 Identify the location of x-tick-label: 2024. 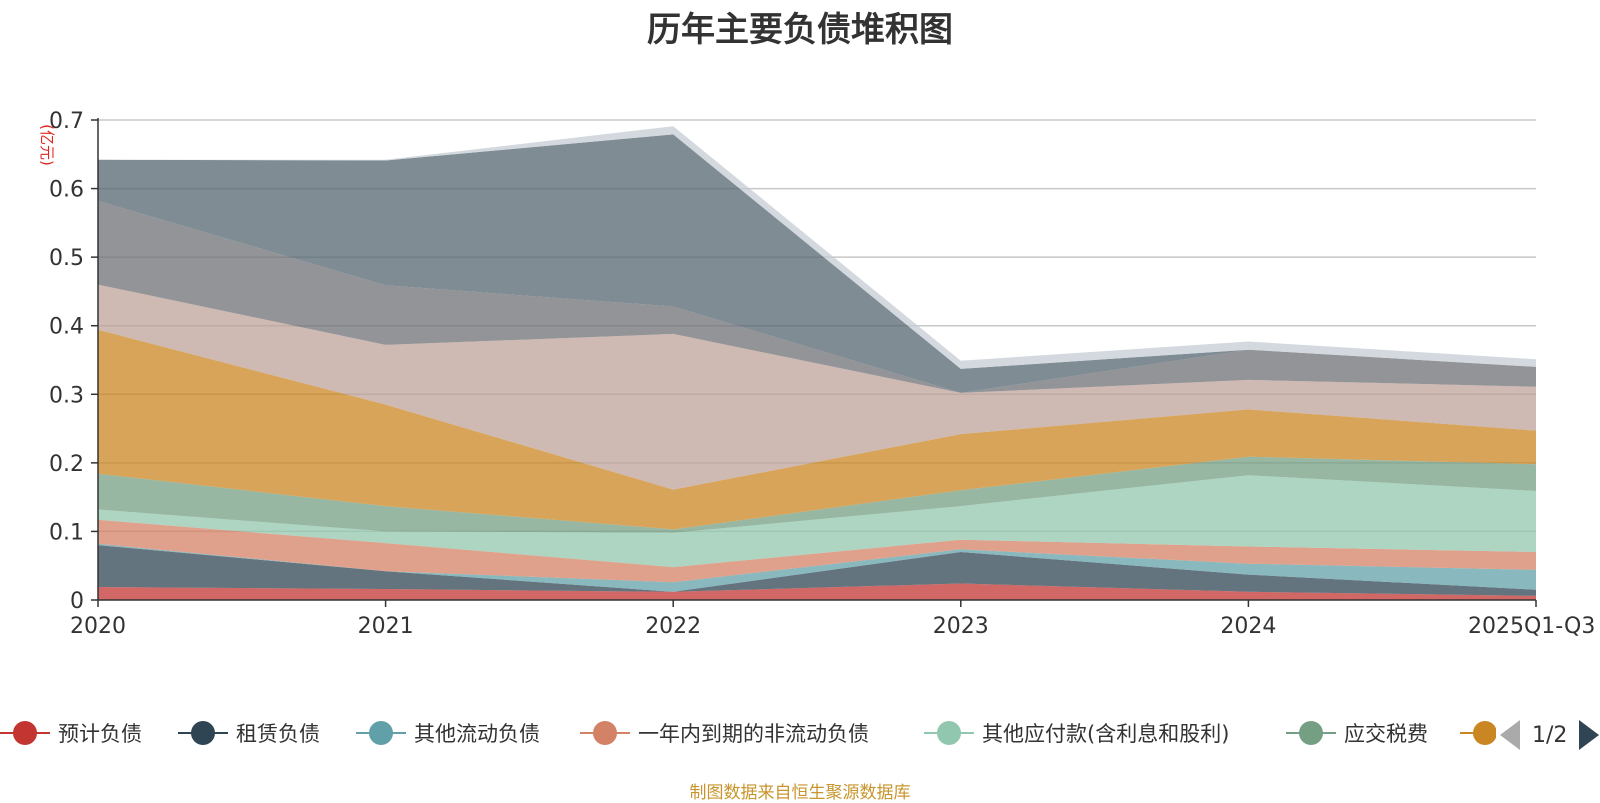
(1248, 626).